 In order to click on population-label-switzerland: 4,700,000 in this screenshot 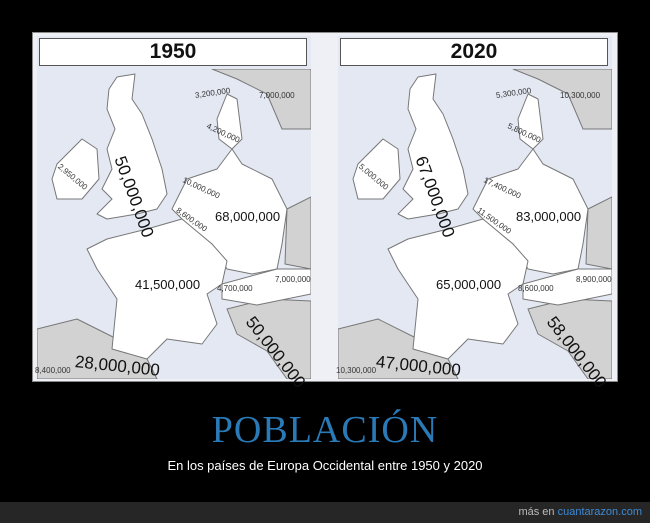, I will do `click(235, 288)`.